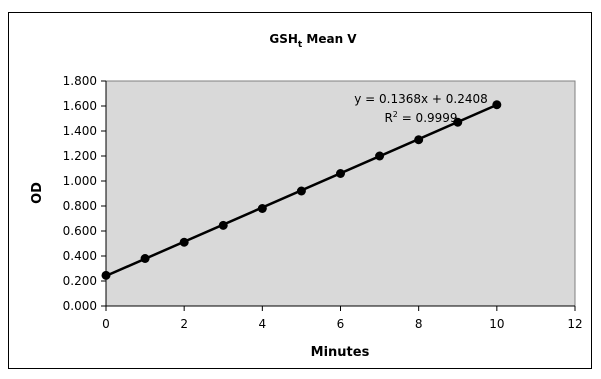 The image size is (601, 379). I want to click on y-tick-label: 0.600, so click(80, 231).